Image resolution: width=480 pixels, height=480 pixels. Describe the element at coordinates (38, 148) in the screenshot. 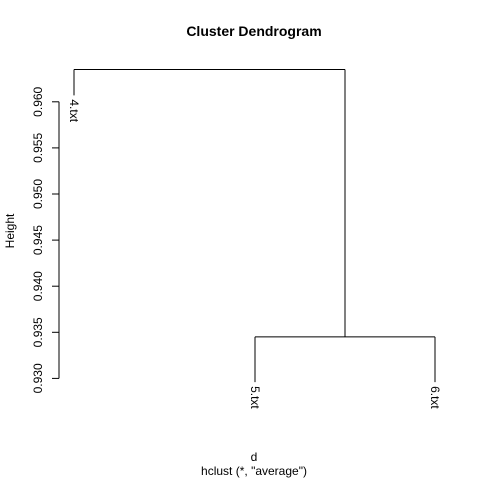

I see `y-tick-label: 0.955` at that location.